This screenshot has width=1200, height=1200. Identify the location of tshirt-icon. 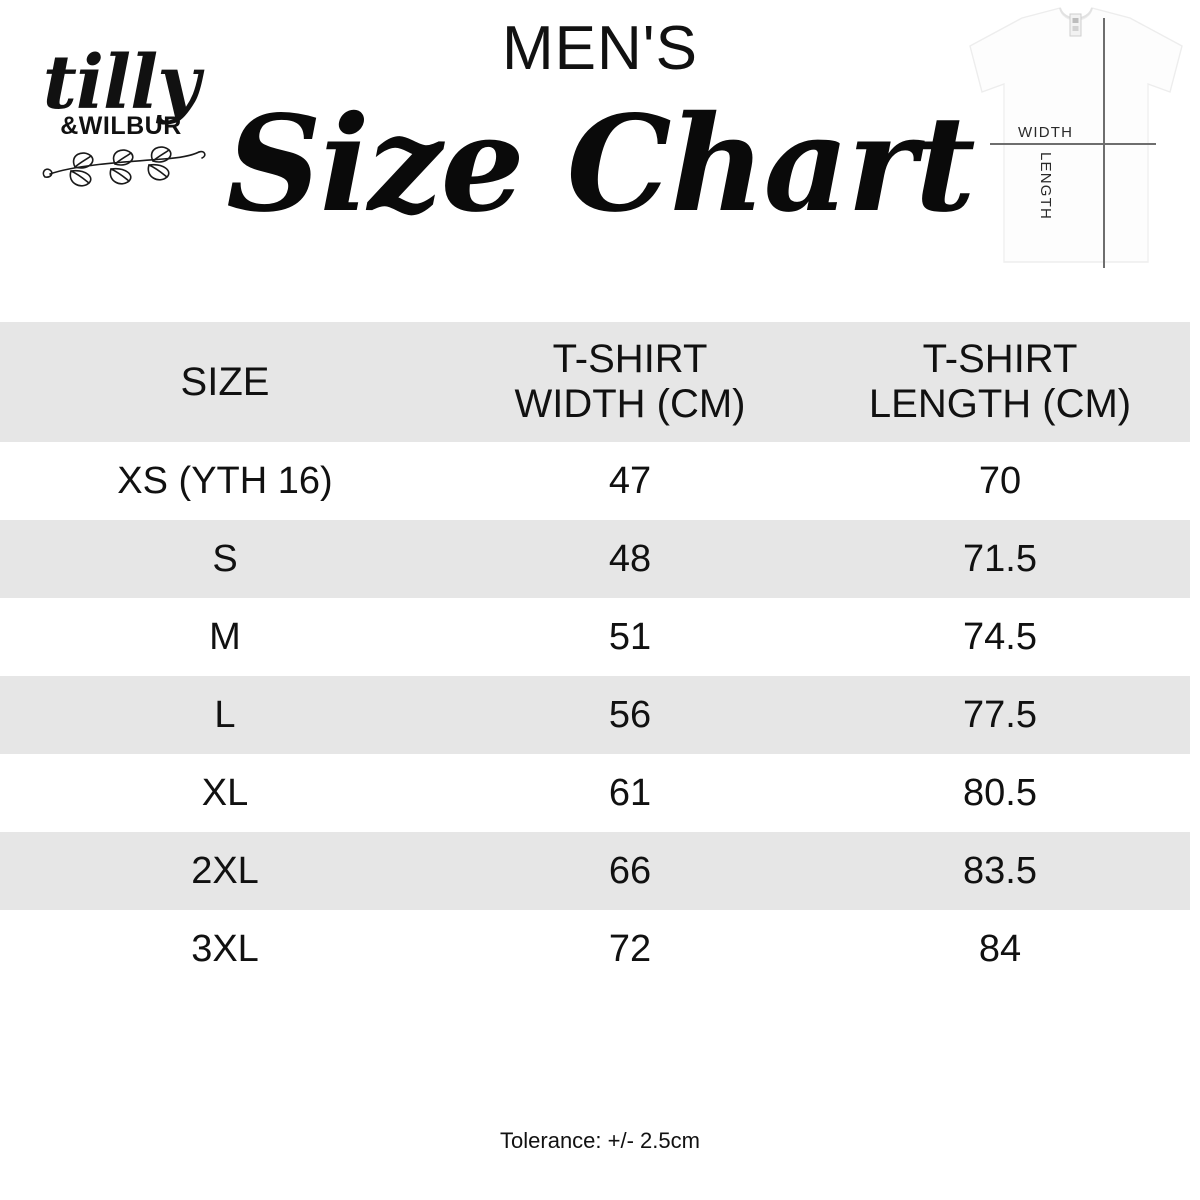
(1076, 137).